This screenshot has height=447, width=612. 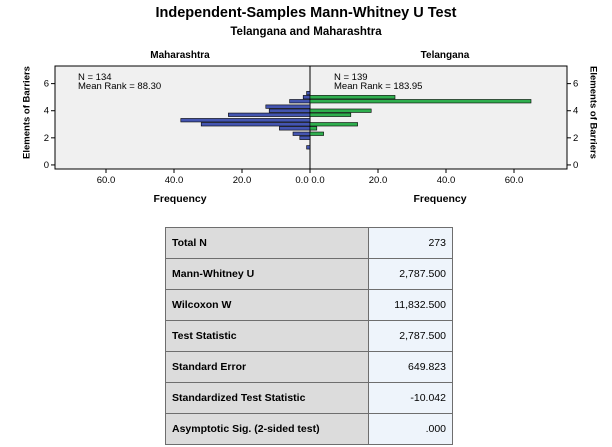 I want to click on table-row: Test Statistic 2,787.500, so click(x=309, y=336).